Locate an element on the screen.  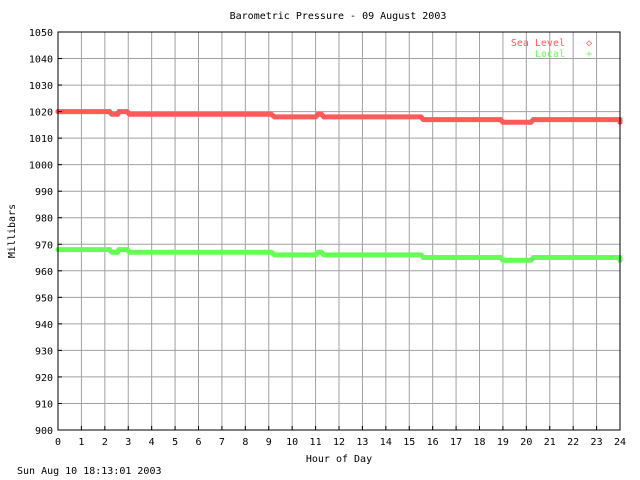
x-tick-label: 7 is located at coordinates (222, 442).